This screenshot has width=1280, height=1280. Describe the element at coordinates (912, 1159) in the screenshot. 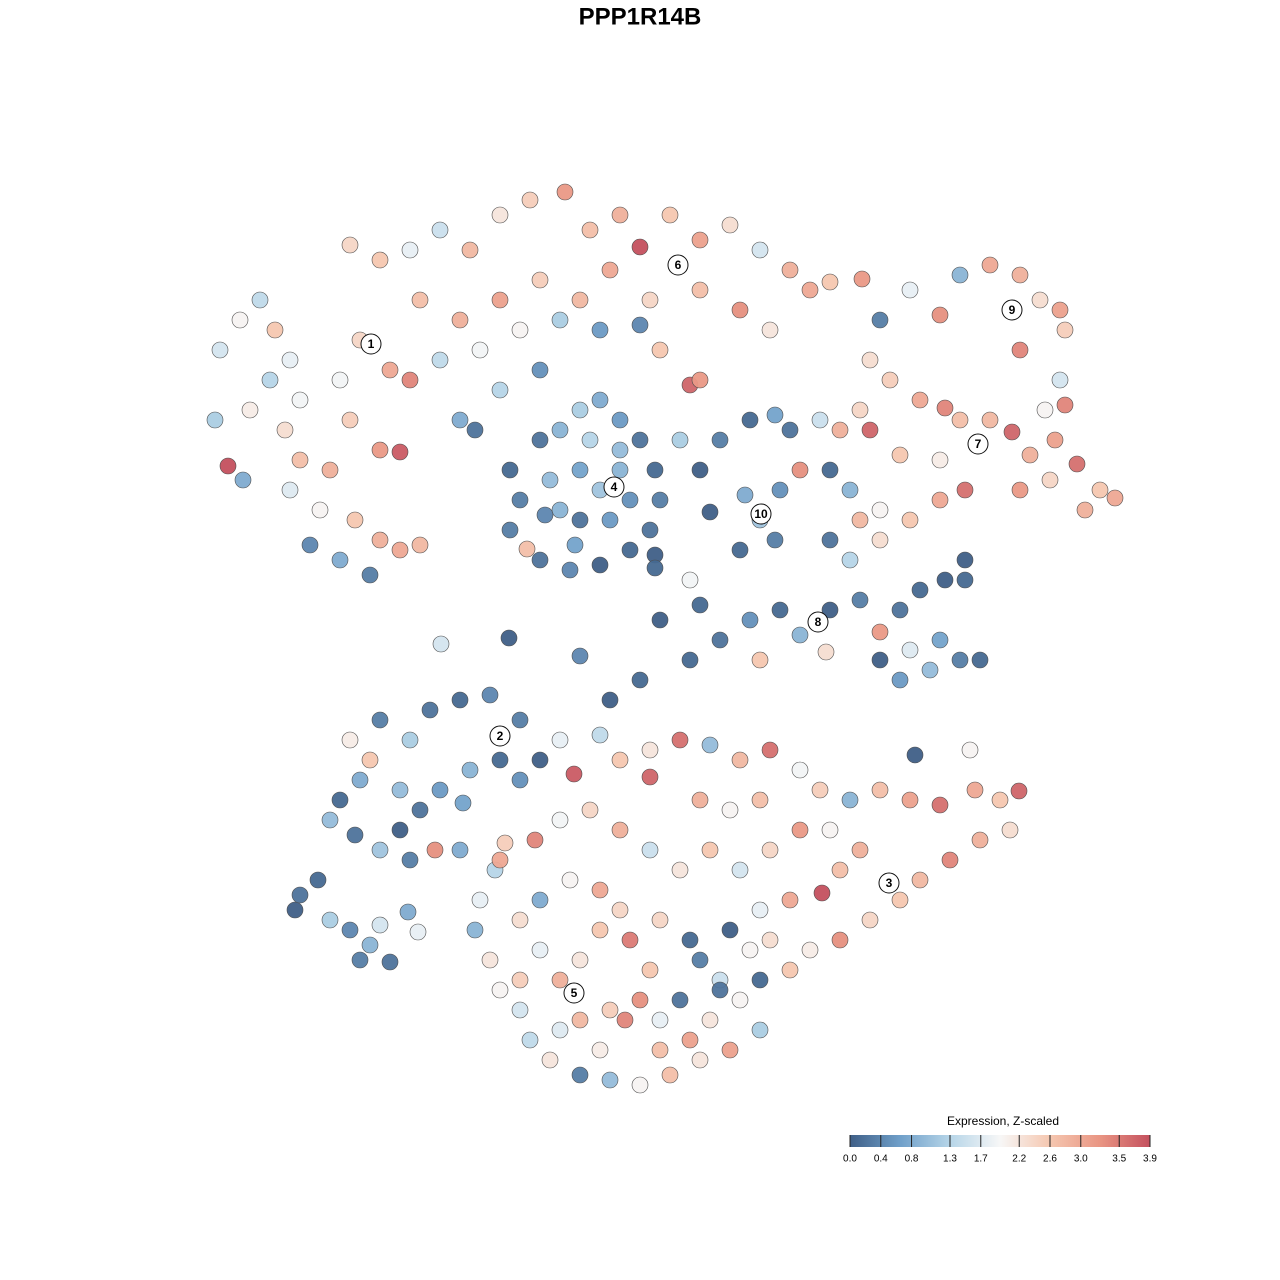

I see `colorbar-tick-label: 0.8` at that location.